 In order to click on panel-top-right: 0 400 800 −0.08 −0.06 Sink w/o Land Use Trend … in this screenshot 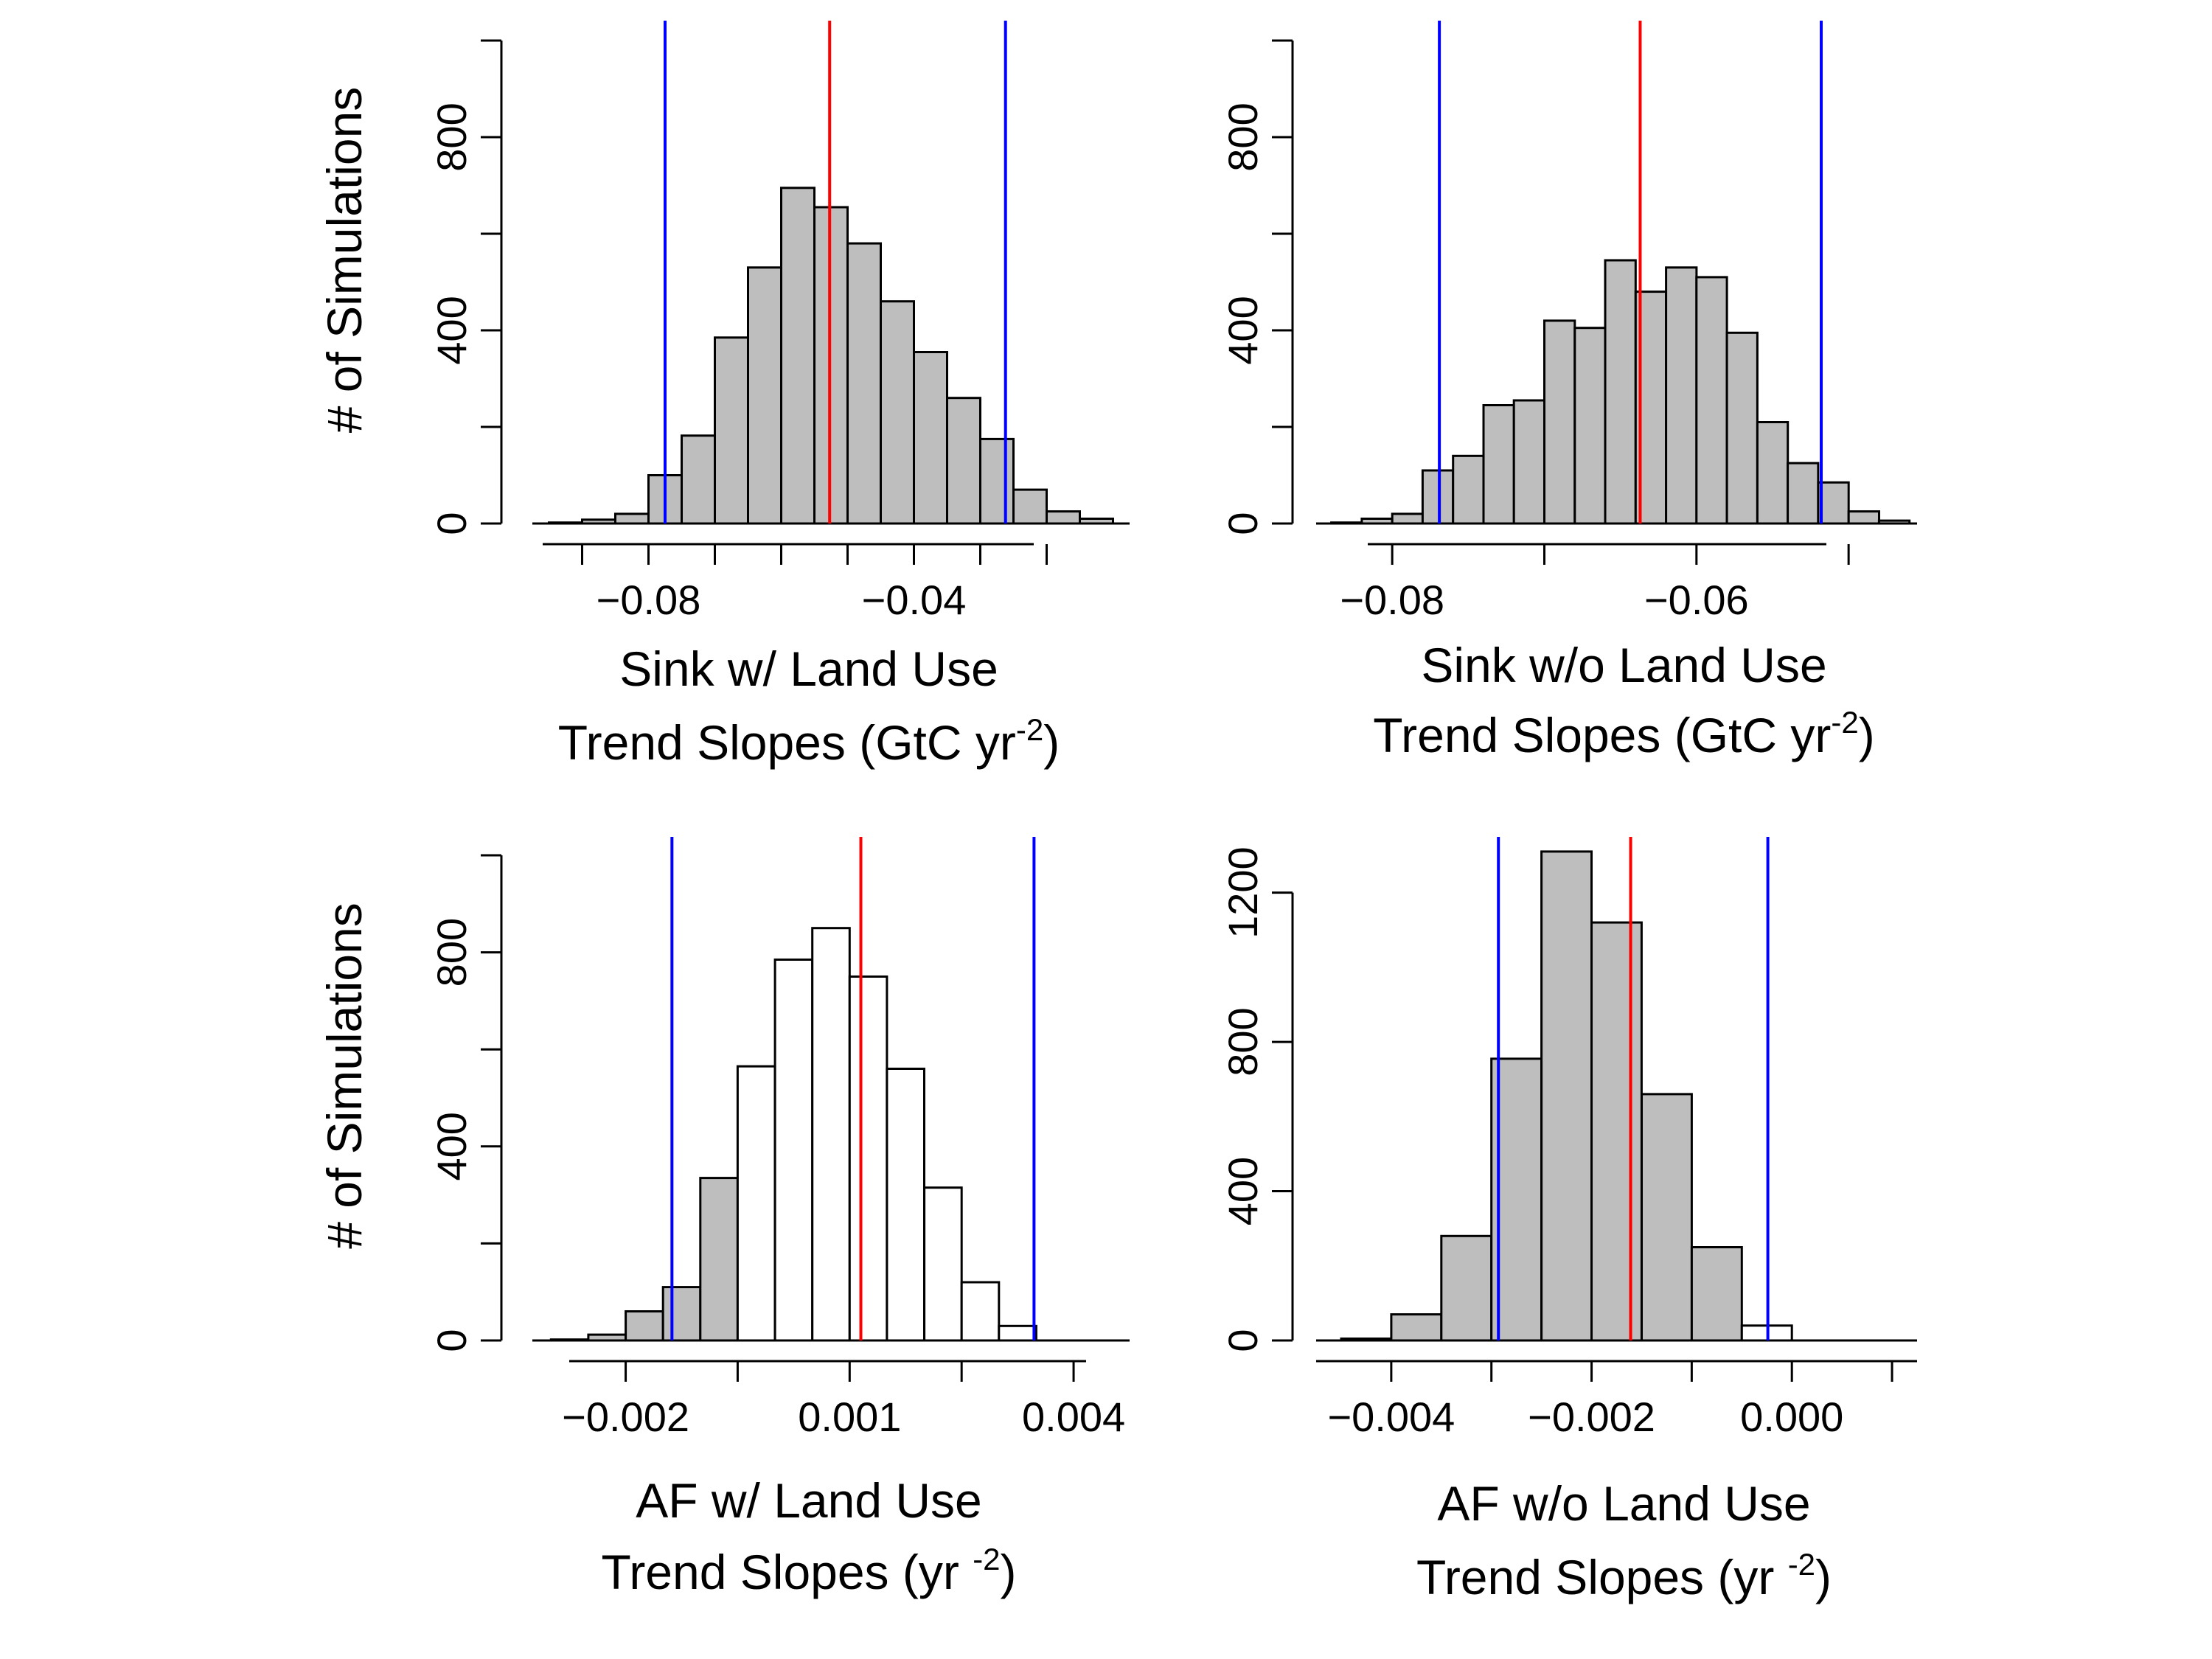, I will do `click(1568, 391)`.